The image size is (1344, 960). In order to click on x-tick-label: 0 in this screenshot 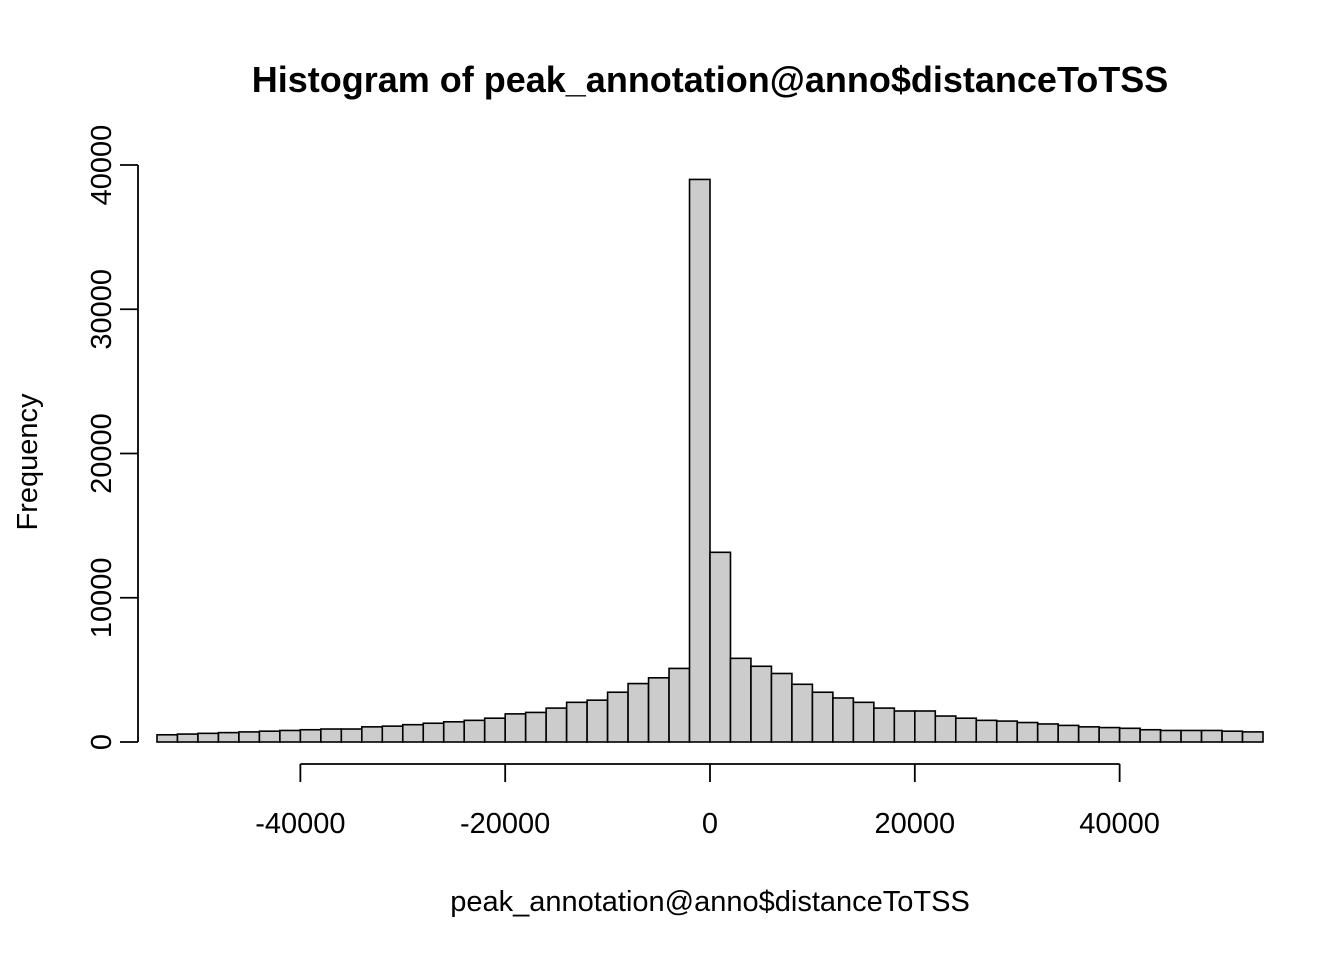, I will do `click(710, 824)`.